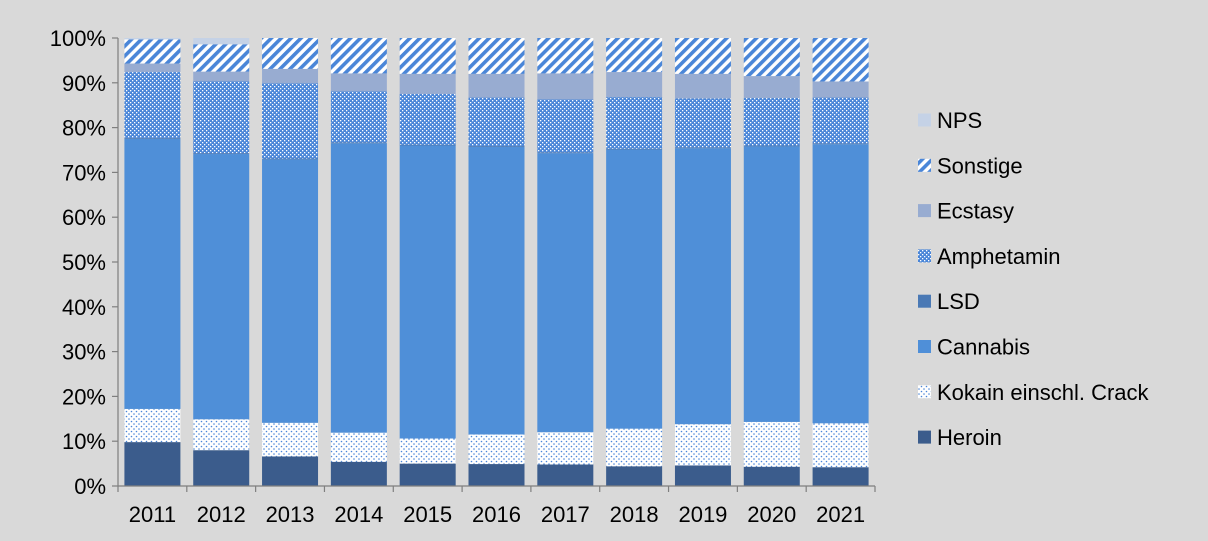 This screenshot has height=541, width=1208. What do you see at coordinates (959, 120) in the screenshot?
I see `legend-label-nps: NPS` at bounding box center [959, 120].